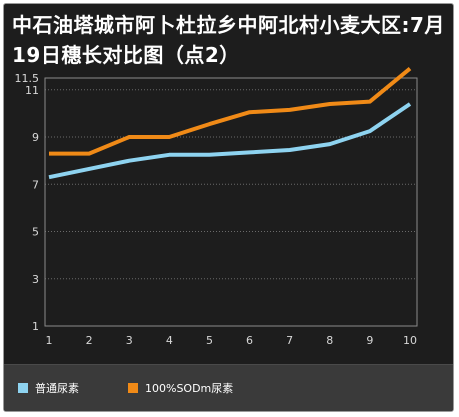  Describe the element at coordinates (209, 340) in the screenshot. I see `x-tick-label: 5` at that location.